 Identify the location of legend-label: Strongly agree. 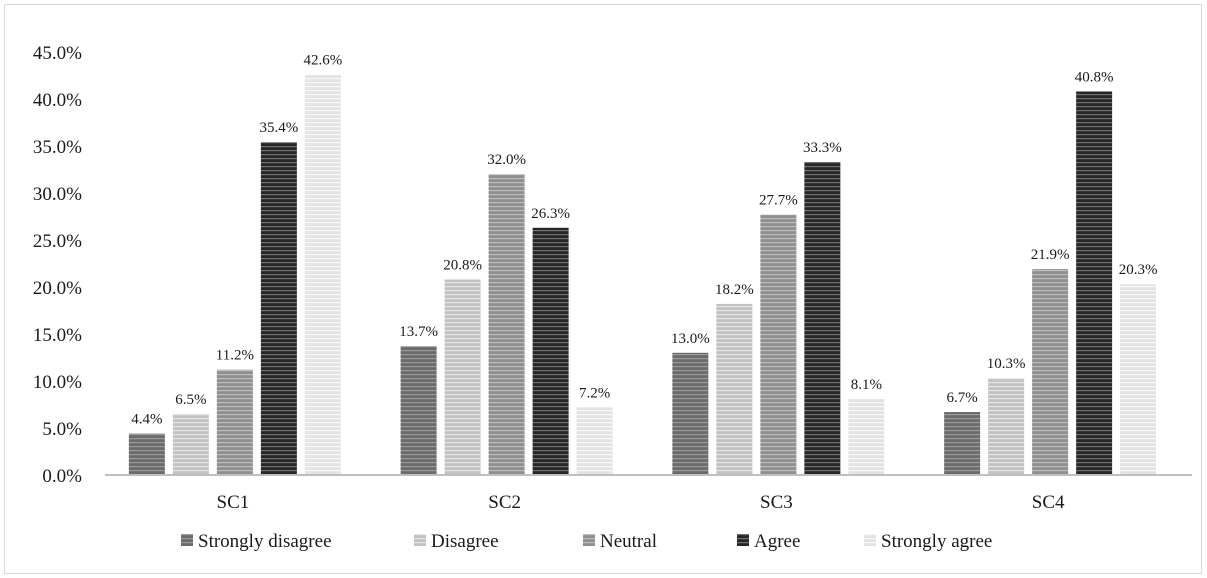
(936, 541).